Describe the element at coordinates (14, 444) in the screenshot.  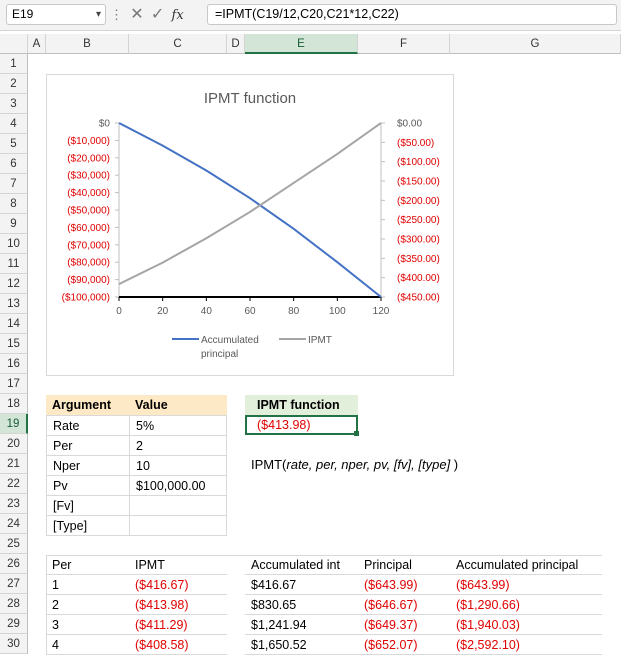
I see `row-header-20: 20` at that location.